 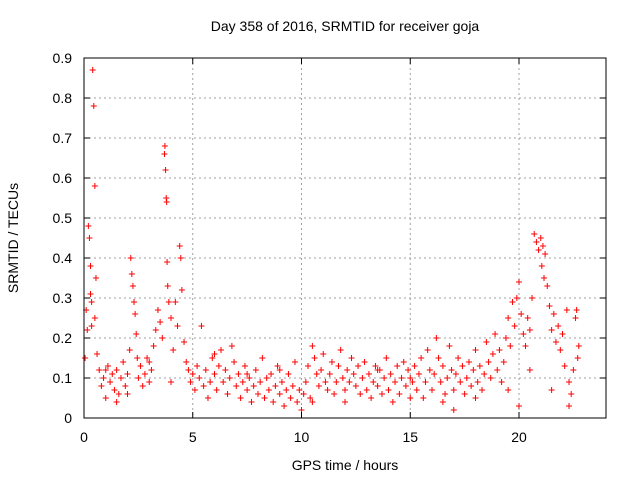 I want to click on x-tick-label: 20, so click(x=519, y=437).